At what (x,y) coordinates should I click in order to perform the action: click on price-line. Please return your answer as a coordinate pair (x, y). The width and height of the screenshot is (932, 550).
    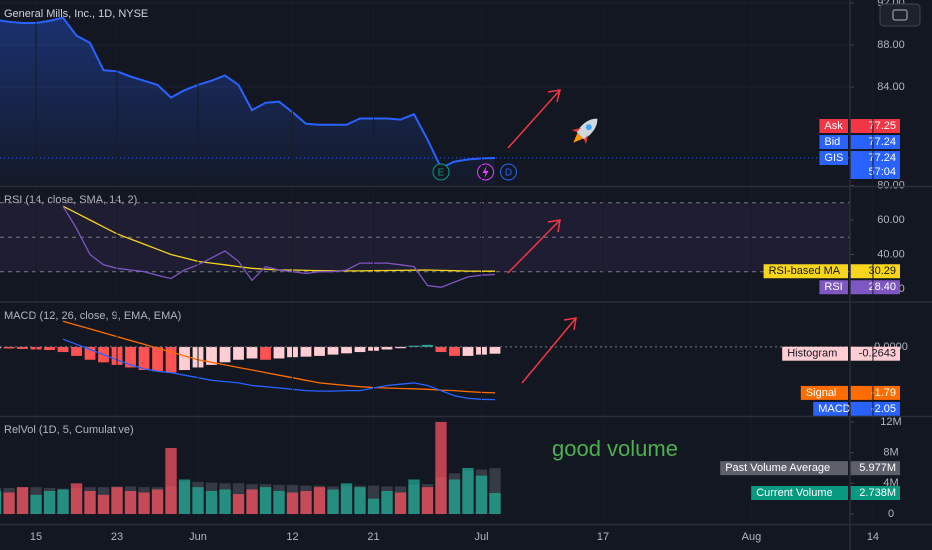
    Looking at the image, I should click on (248, 93).